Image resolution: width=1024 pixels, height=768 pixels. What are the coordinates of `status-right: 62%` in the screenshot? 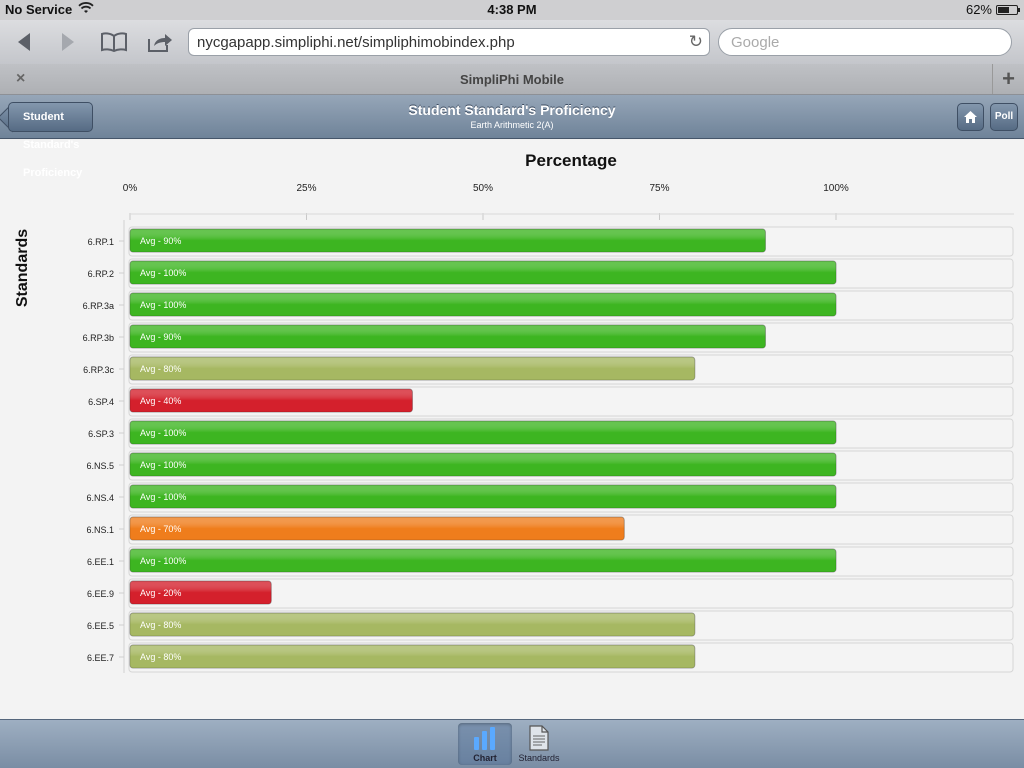 It's located at (992, 9).